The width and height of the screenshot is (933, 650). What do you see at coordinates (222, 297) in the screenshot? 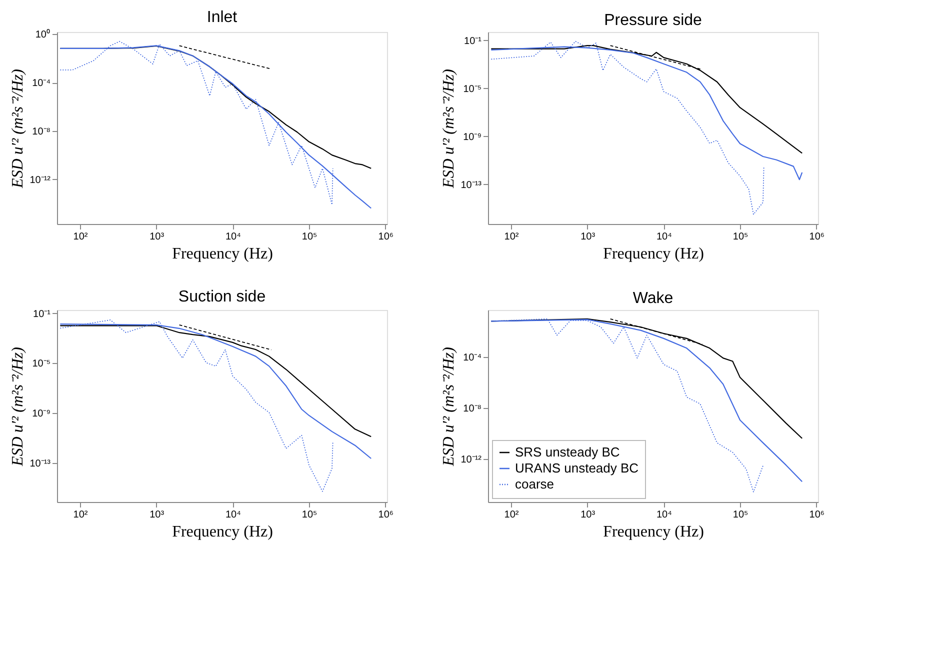
I see `chart-title: Suction side` at bounding box center [222, 297].